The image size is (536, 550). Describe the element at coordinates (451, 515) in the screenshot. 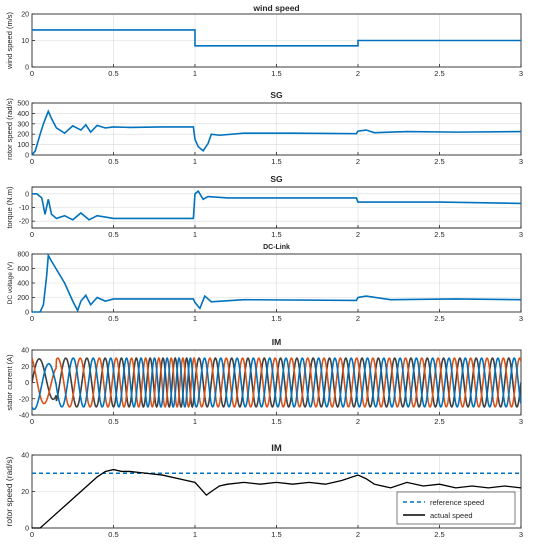

I see `legend-label: actual speed` at that location.